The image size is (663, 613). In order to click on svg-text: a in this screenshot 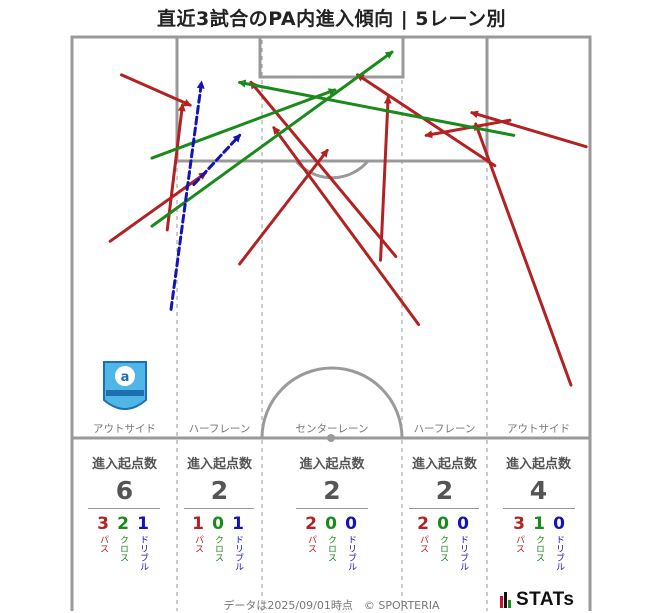, I will do `click(125, 377)`.